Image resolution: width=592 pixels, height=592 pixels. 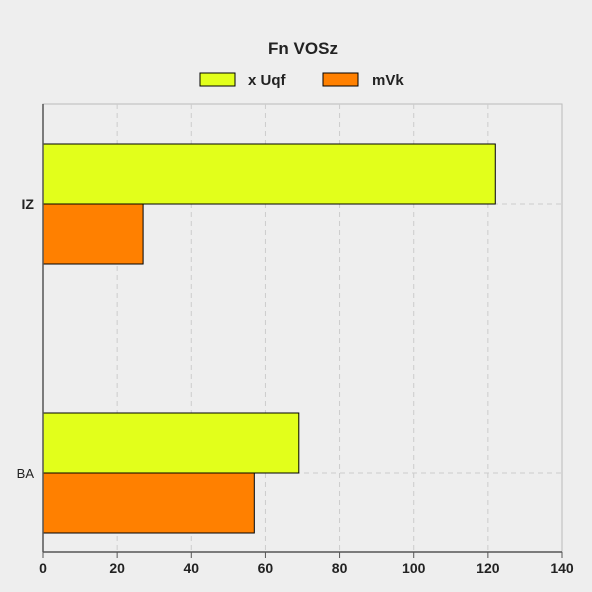 What do you see at coordinates (267, 80) in the screenshot?
I see `legend-label: x Uqf` at bounding box center [267, 80].